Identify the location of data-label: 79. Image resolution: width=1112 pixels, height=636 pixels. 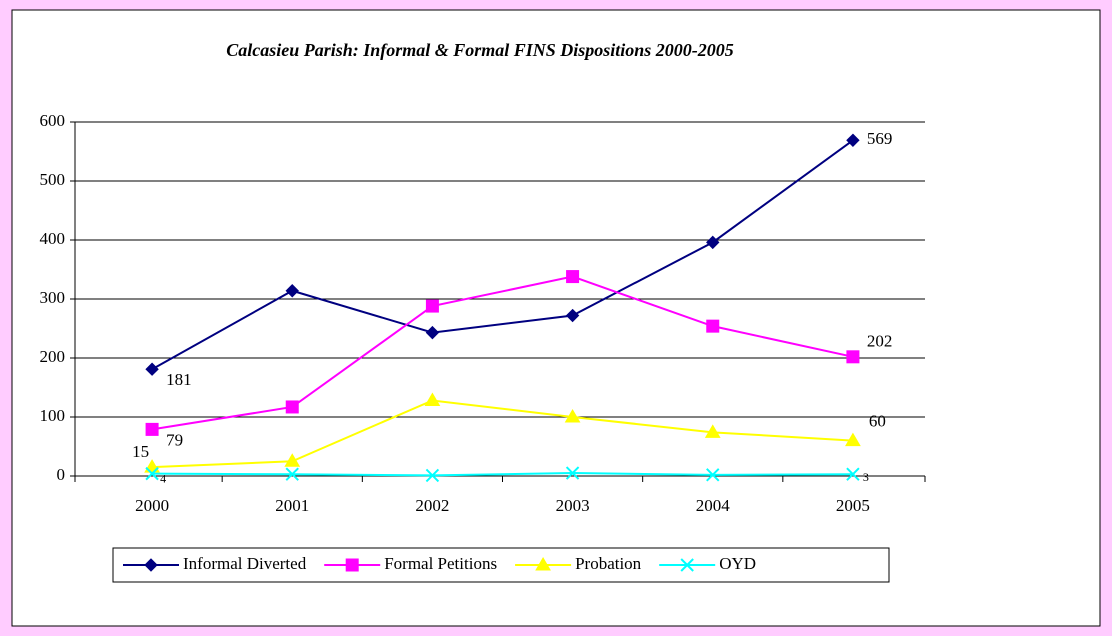
(174, 439).